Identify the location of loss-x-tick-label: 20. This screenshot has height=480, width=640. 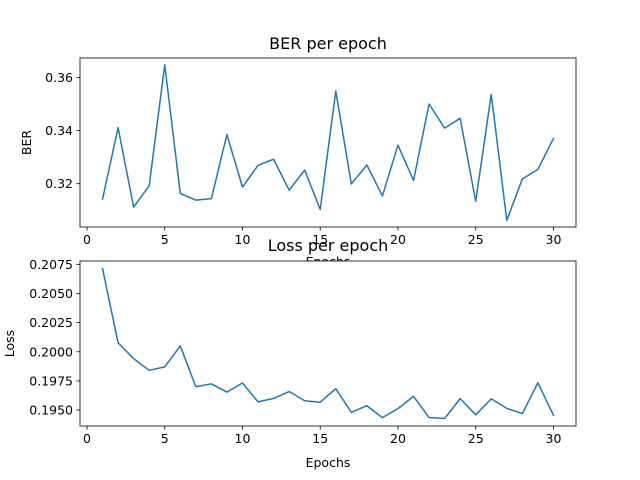
(398, 438).